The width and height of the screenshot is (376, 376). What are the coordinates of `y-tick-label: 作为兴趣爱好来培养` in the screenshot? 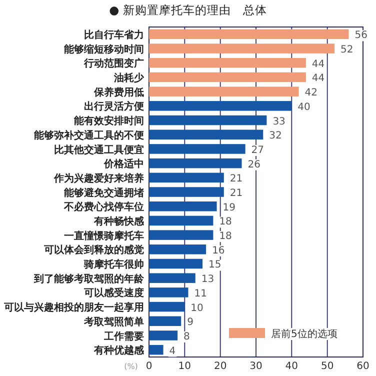 It's located at (98, 178).